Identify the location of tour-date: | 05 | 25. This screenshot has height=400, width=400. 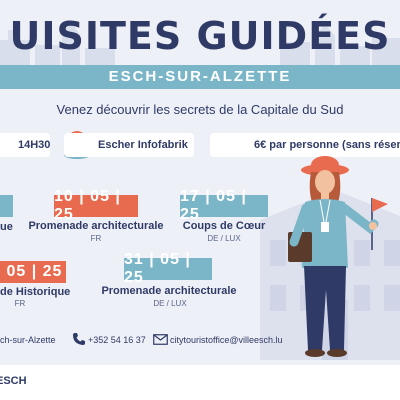
(33, 272).